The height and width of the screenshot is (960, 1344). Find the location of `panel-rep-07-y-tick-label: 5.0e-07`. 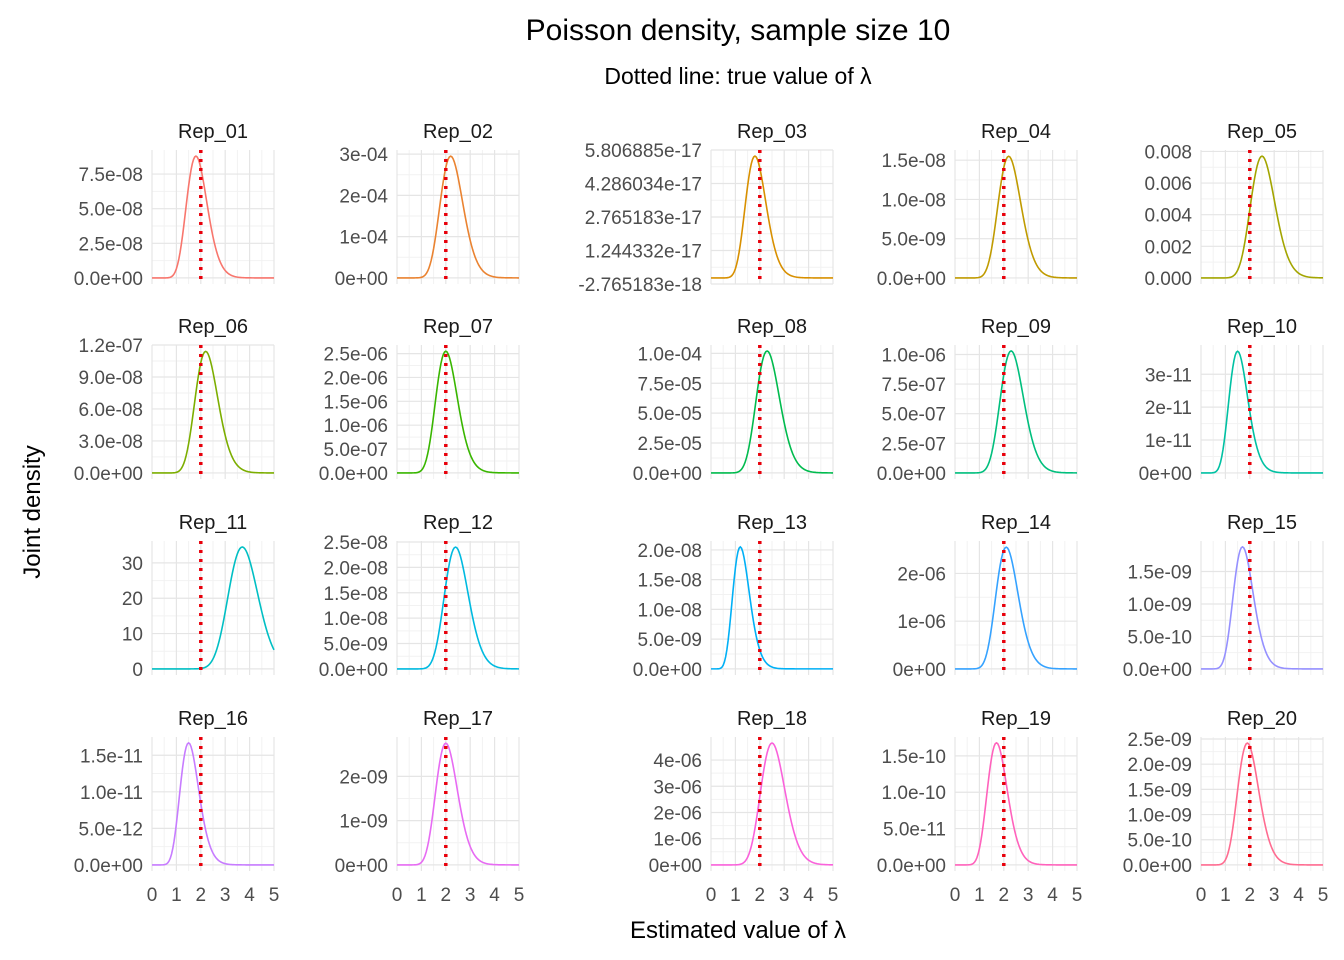

panel-rep-07-y-tick-label: 5.0e-07 is located at coordinates (356, 450).